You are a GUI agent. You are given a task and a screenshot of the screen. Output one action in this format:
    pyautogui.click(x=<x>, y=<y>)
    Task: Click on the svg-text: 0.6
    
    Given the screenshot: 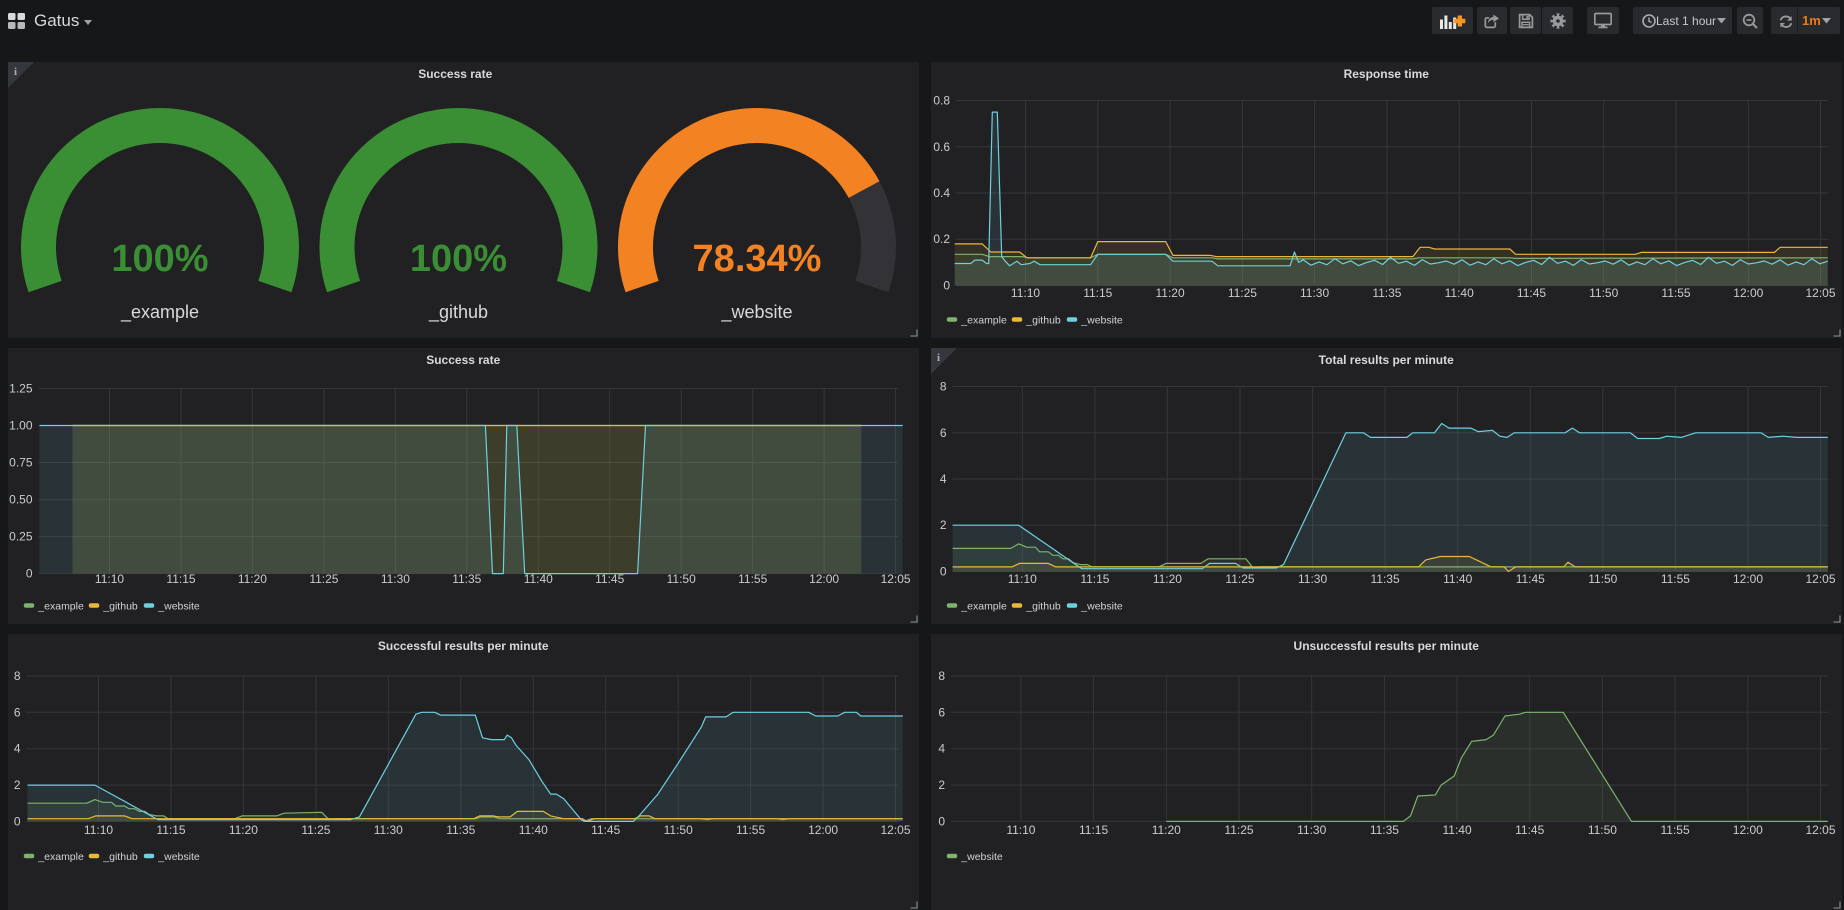 What is the action you would take?
    pyautogui.click(x=941, y=147)
    